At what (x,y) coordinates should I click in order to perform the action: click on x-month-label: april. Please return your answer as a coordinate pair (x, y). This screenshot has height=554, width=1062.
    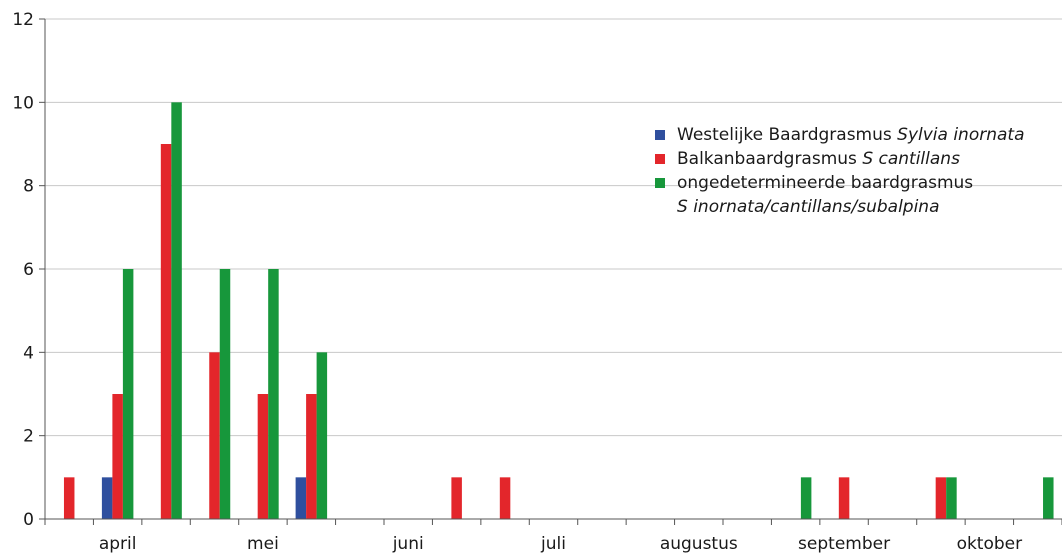
    Looking at the image, I should click on (118, 544).